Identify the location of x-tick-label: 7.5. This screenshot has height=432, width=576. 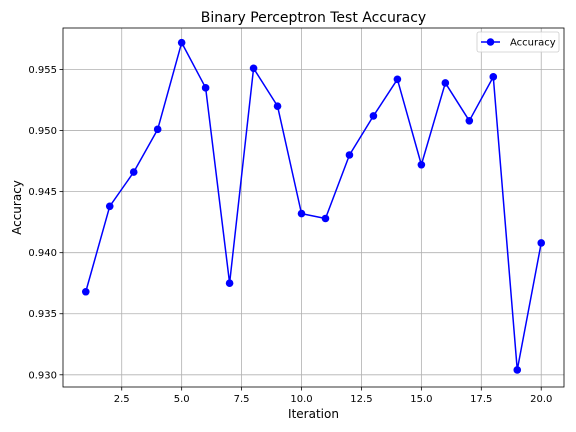
(242, 399).